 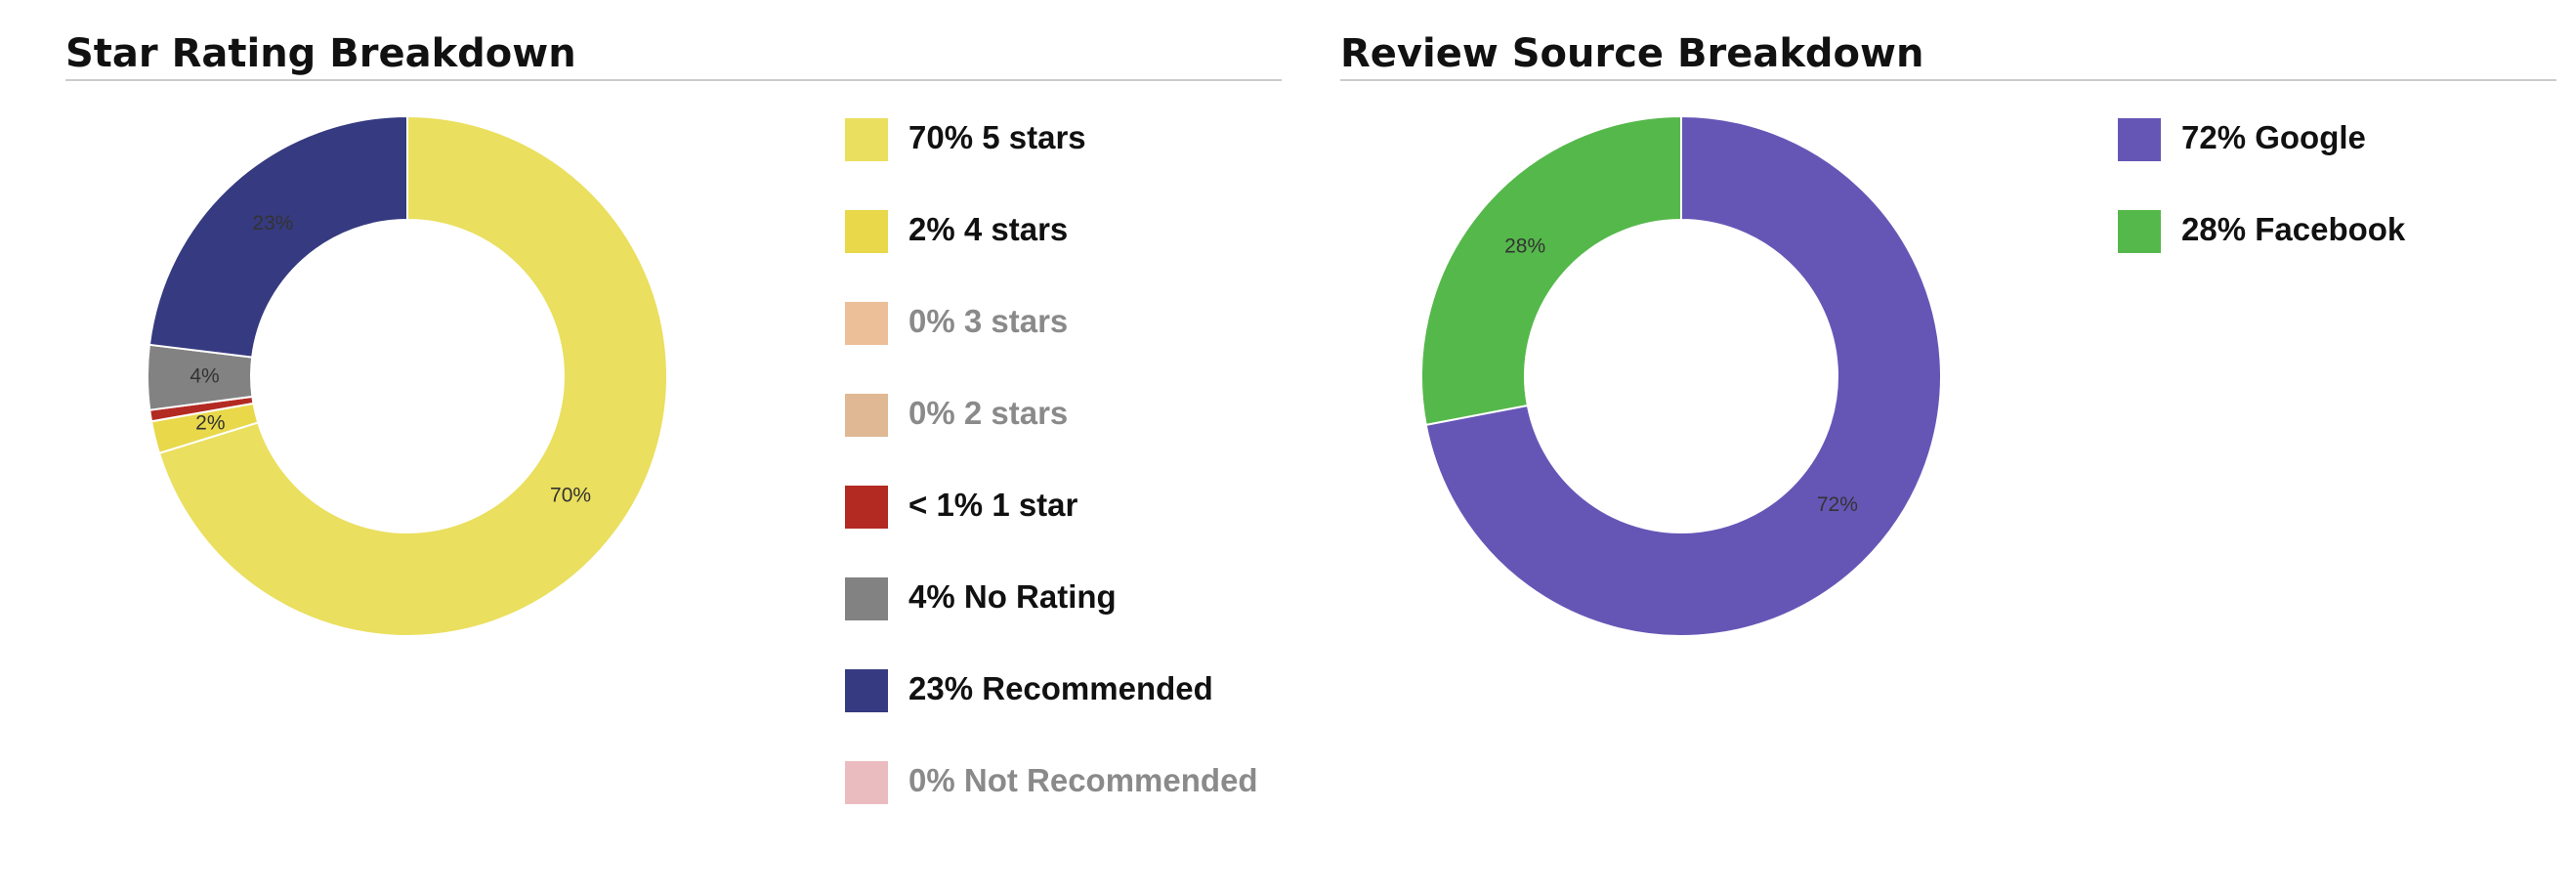 I want to click on legend-label: 1 star, so click(x=1034, y=505).